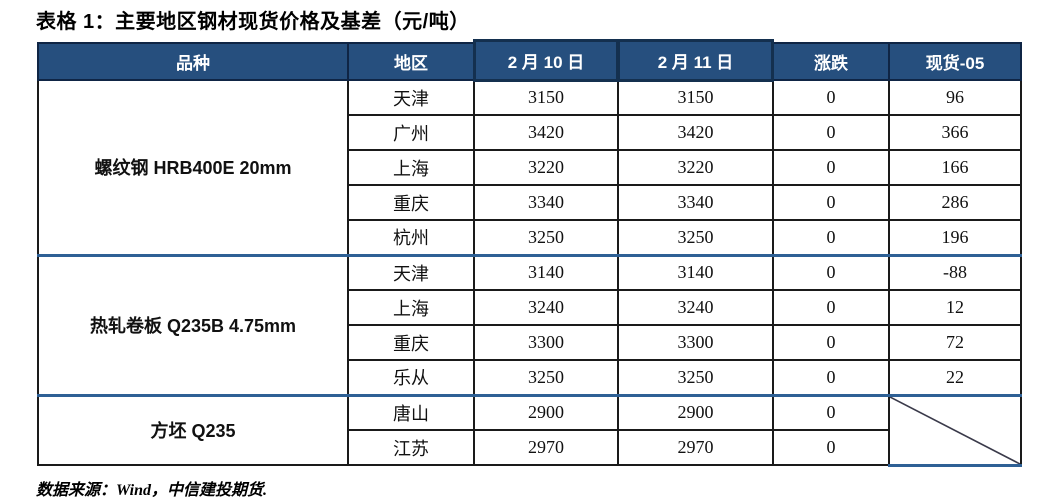  I want to click on table-row: 广州 3420 3420 0 366, so click(530, 132).